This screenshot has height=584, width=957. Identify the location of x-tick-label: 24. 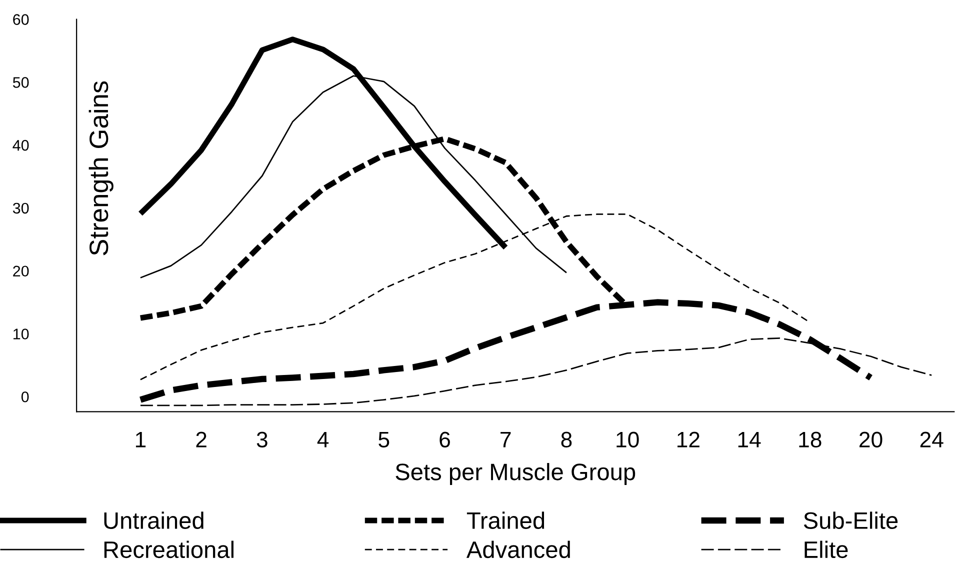
(932, 440).